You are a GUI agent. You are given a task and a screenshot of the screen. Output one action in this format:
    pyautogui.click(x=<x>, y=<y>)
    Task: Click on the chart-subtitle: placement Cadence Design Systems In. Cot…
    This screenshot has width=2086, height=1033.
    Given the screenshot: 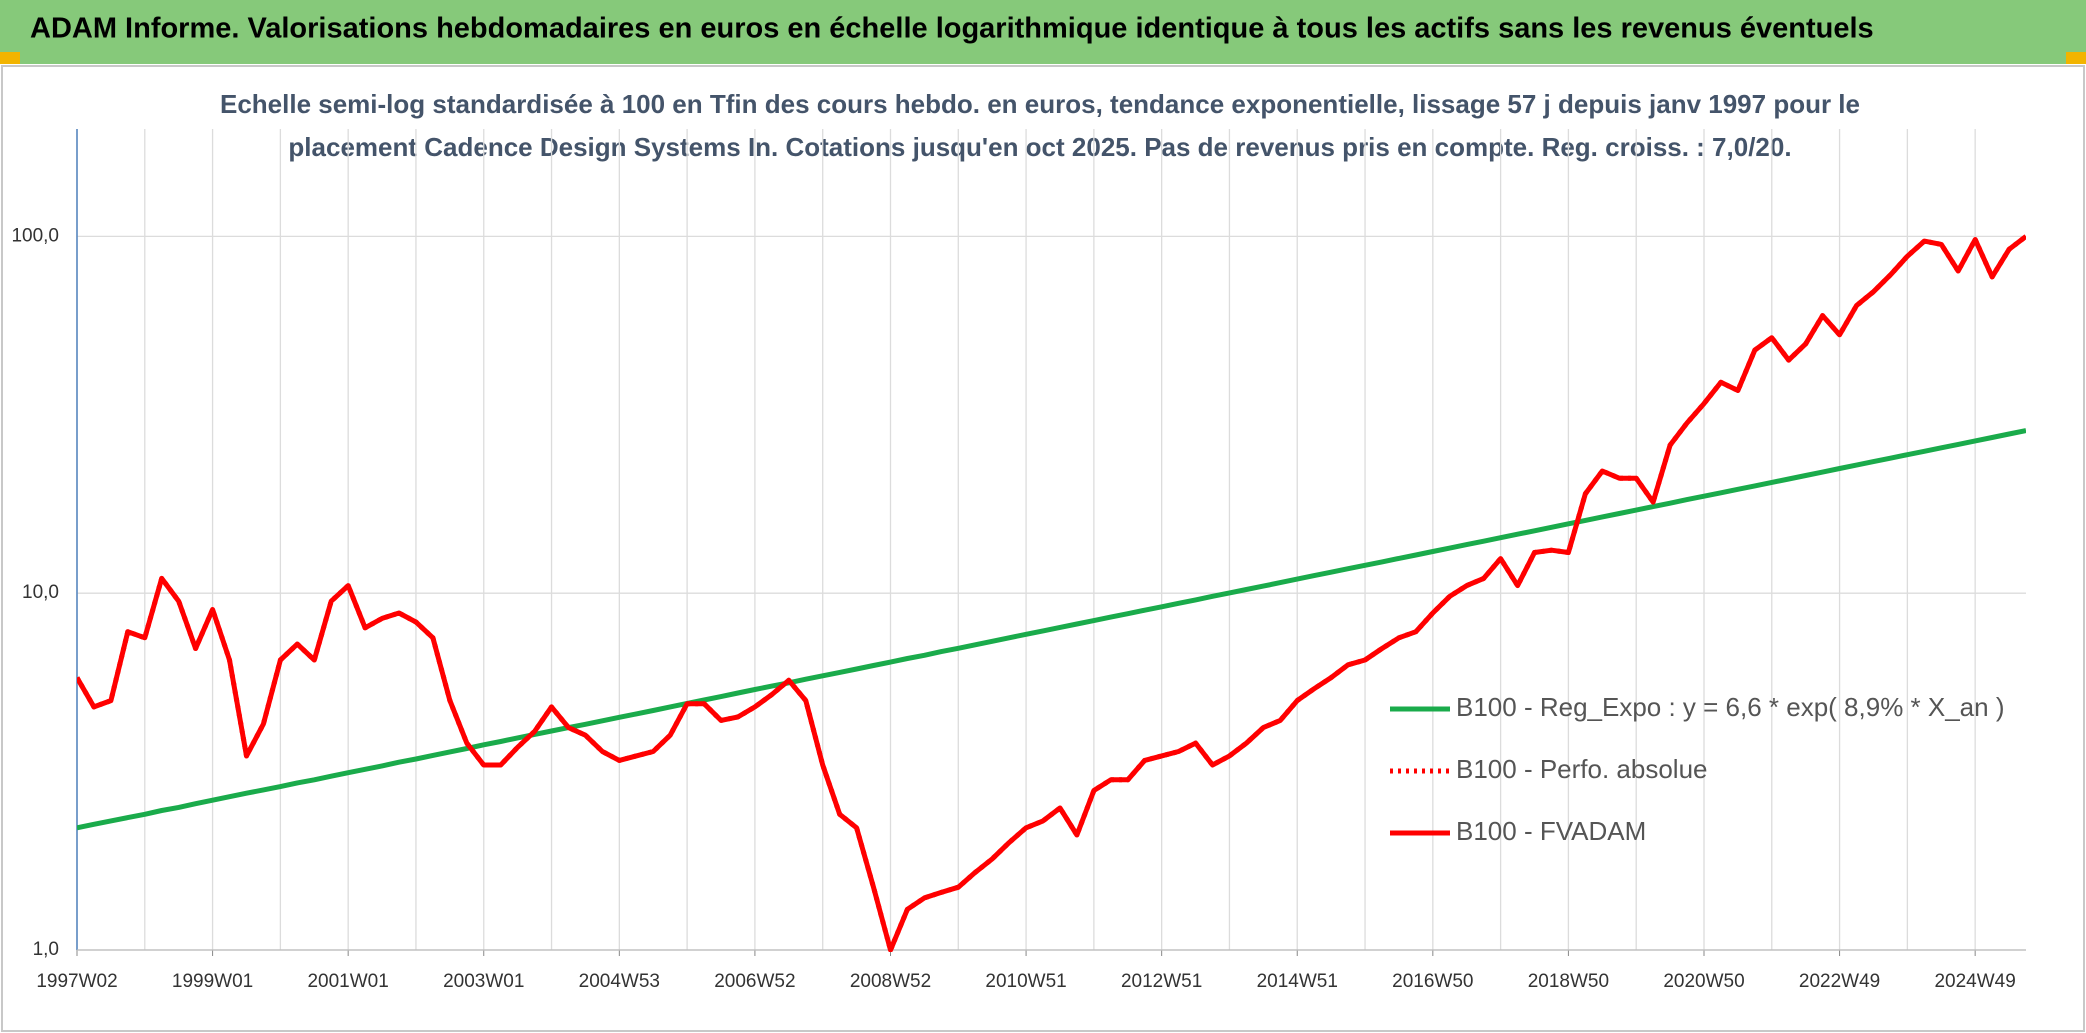 What is the action you would take?
    pyautogui.click(x=1039, y=147)
    